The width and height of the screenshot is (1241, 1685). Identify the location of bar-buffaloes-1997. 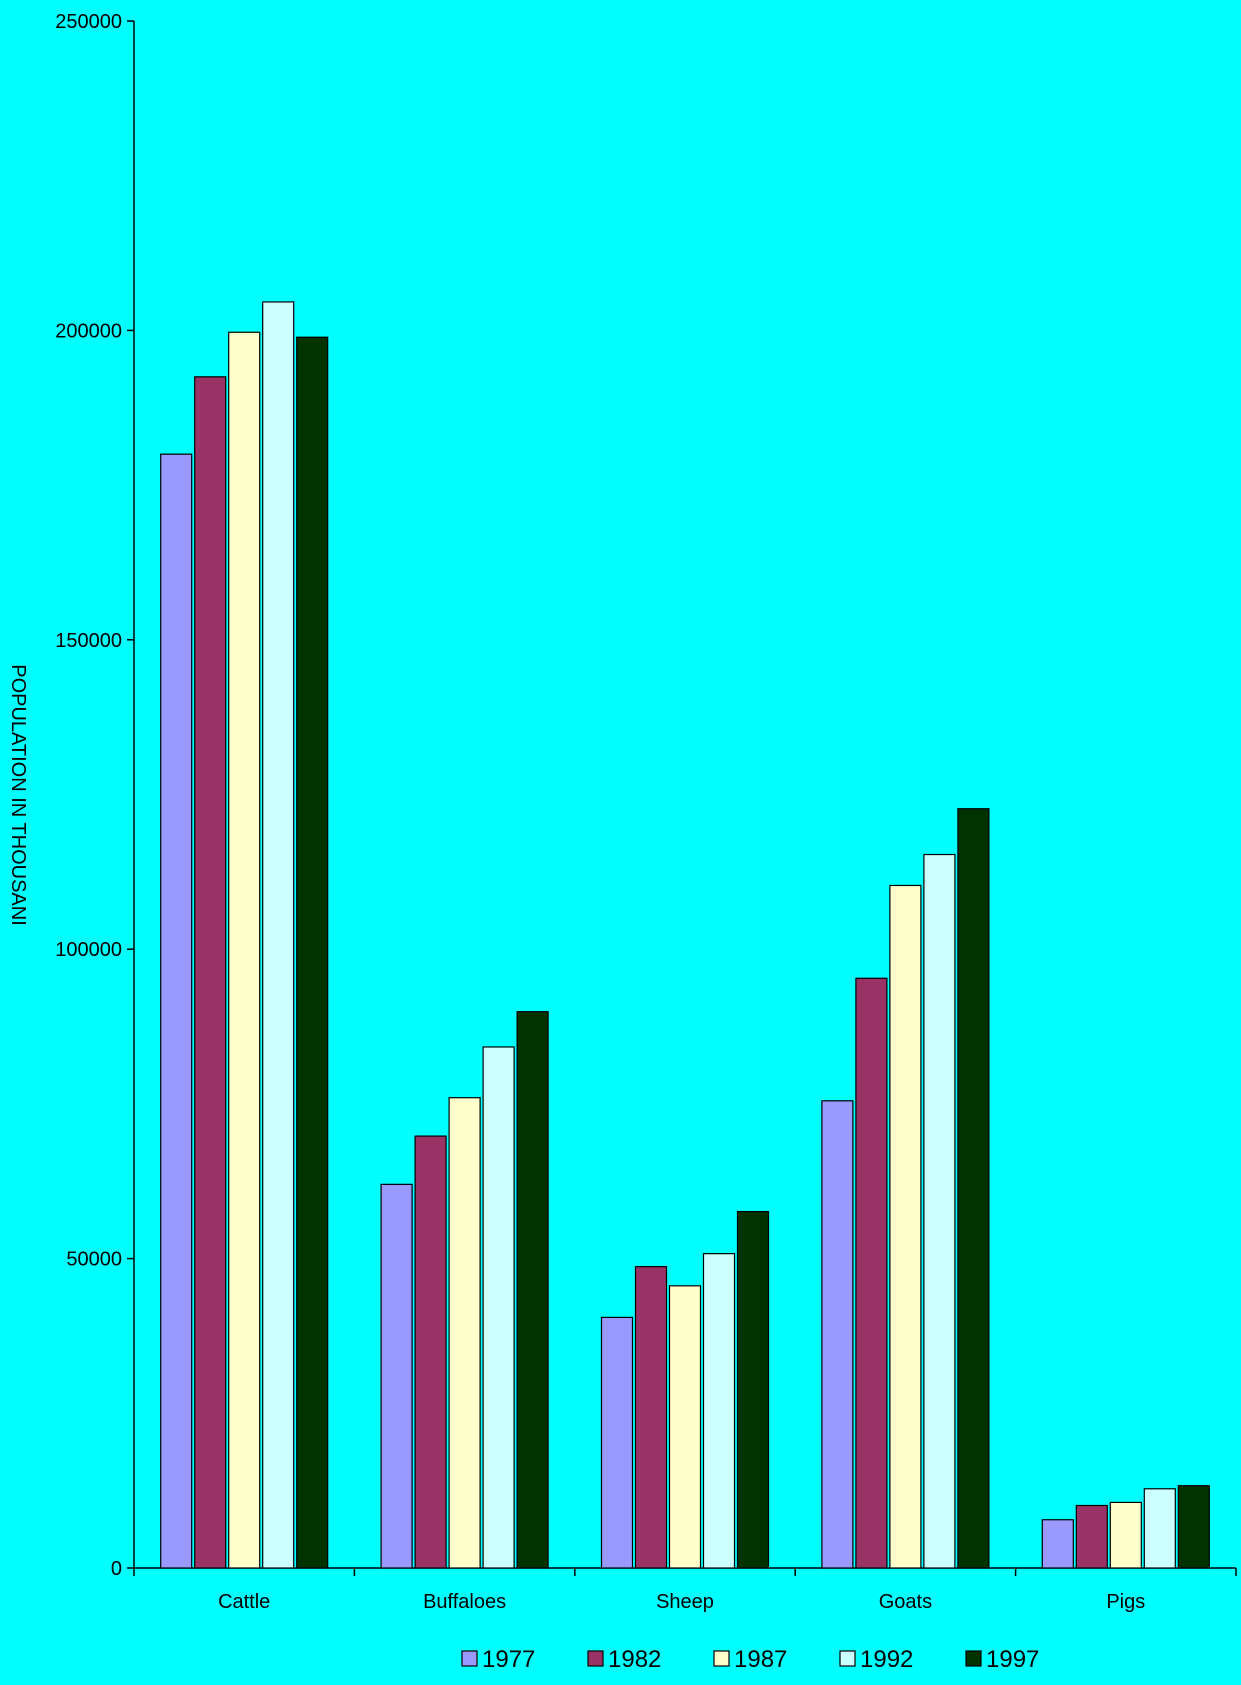
(532, 1290).